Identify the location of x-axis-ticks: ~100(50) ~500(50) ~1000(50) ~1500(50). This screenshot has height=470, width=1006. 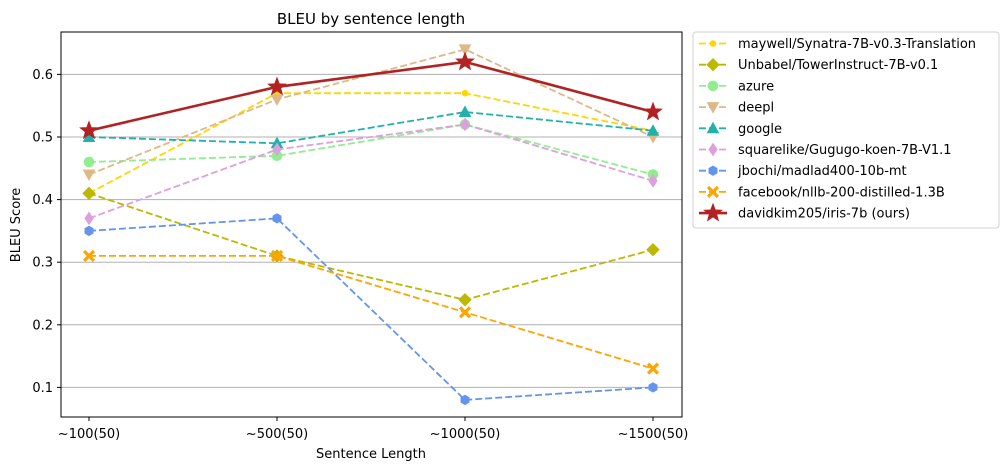
(373, 429).